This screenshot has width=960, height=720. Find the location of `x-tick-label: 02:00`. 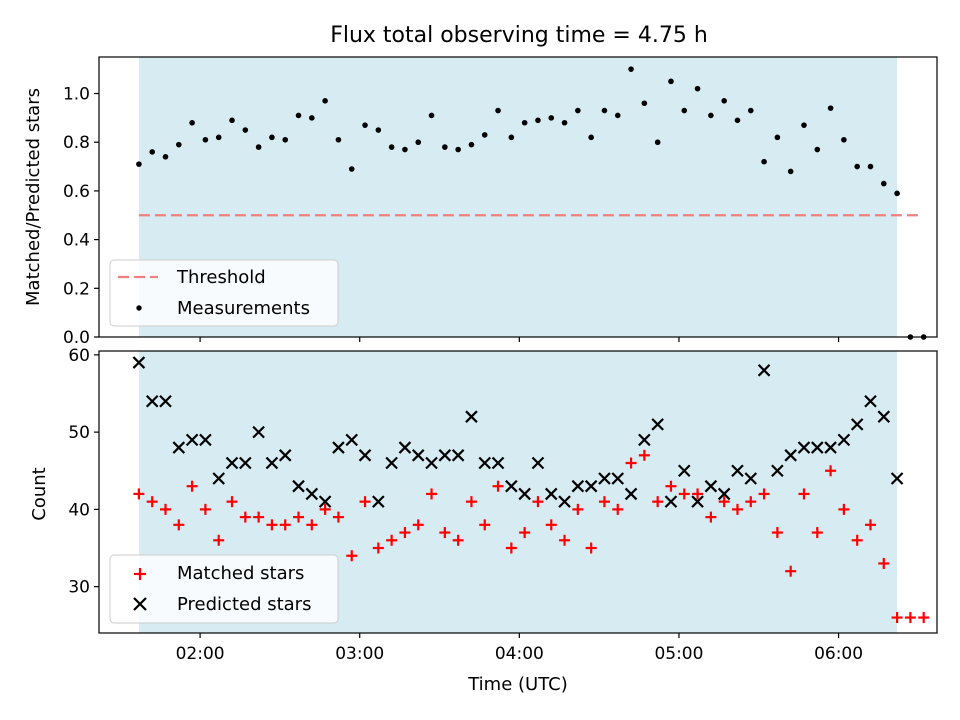

x-tick-label: 02:00 is located at coordinates (200, 654).